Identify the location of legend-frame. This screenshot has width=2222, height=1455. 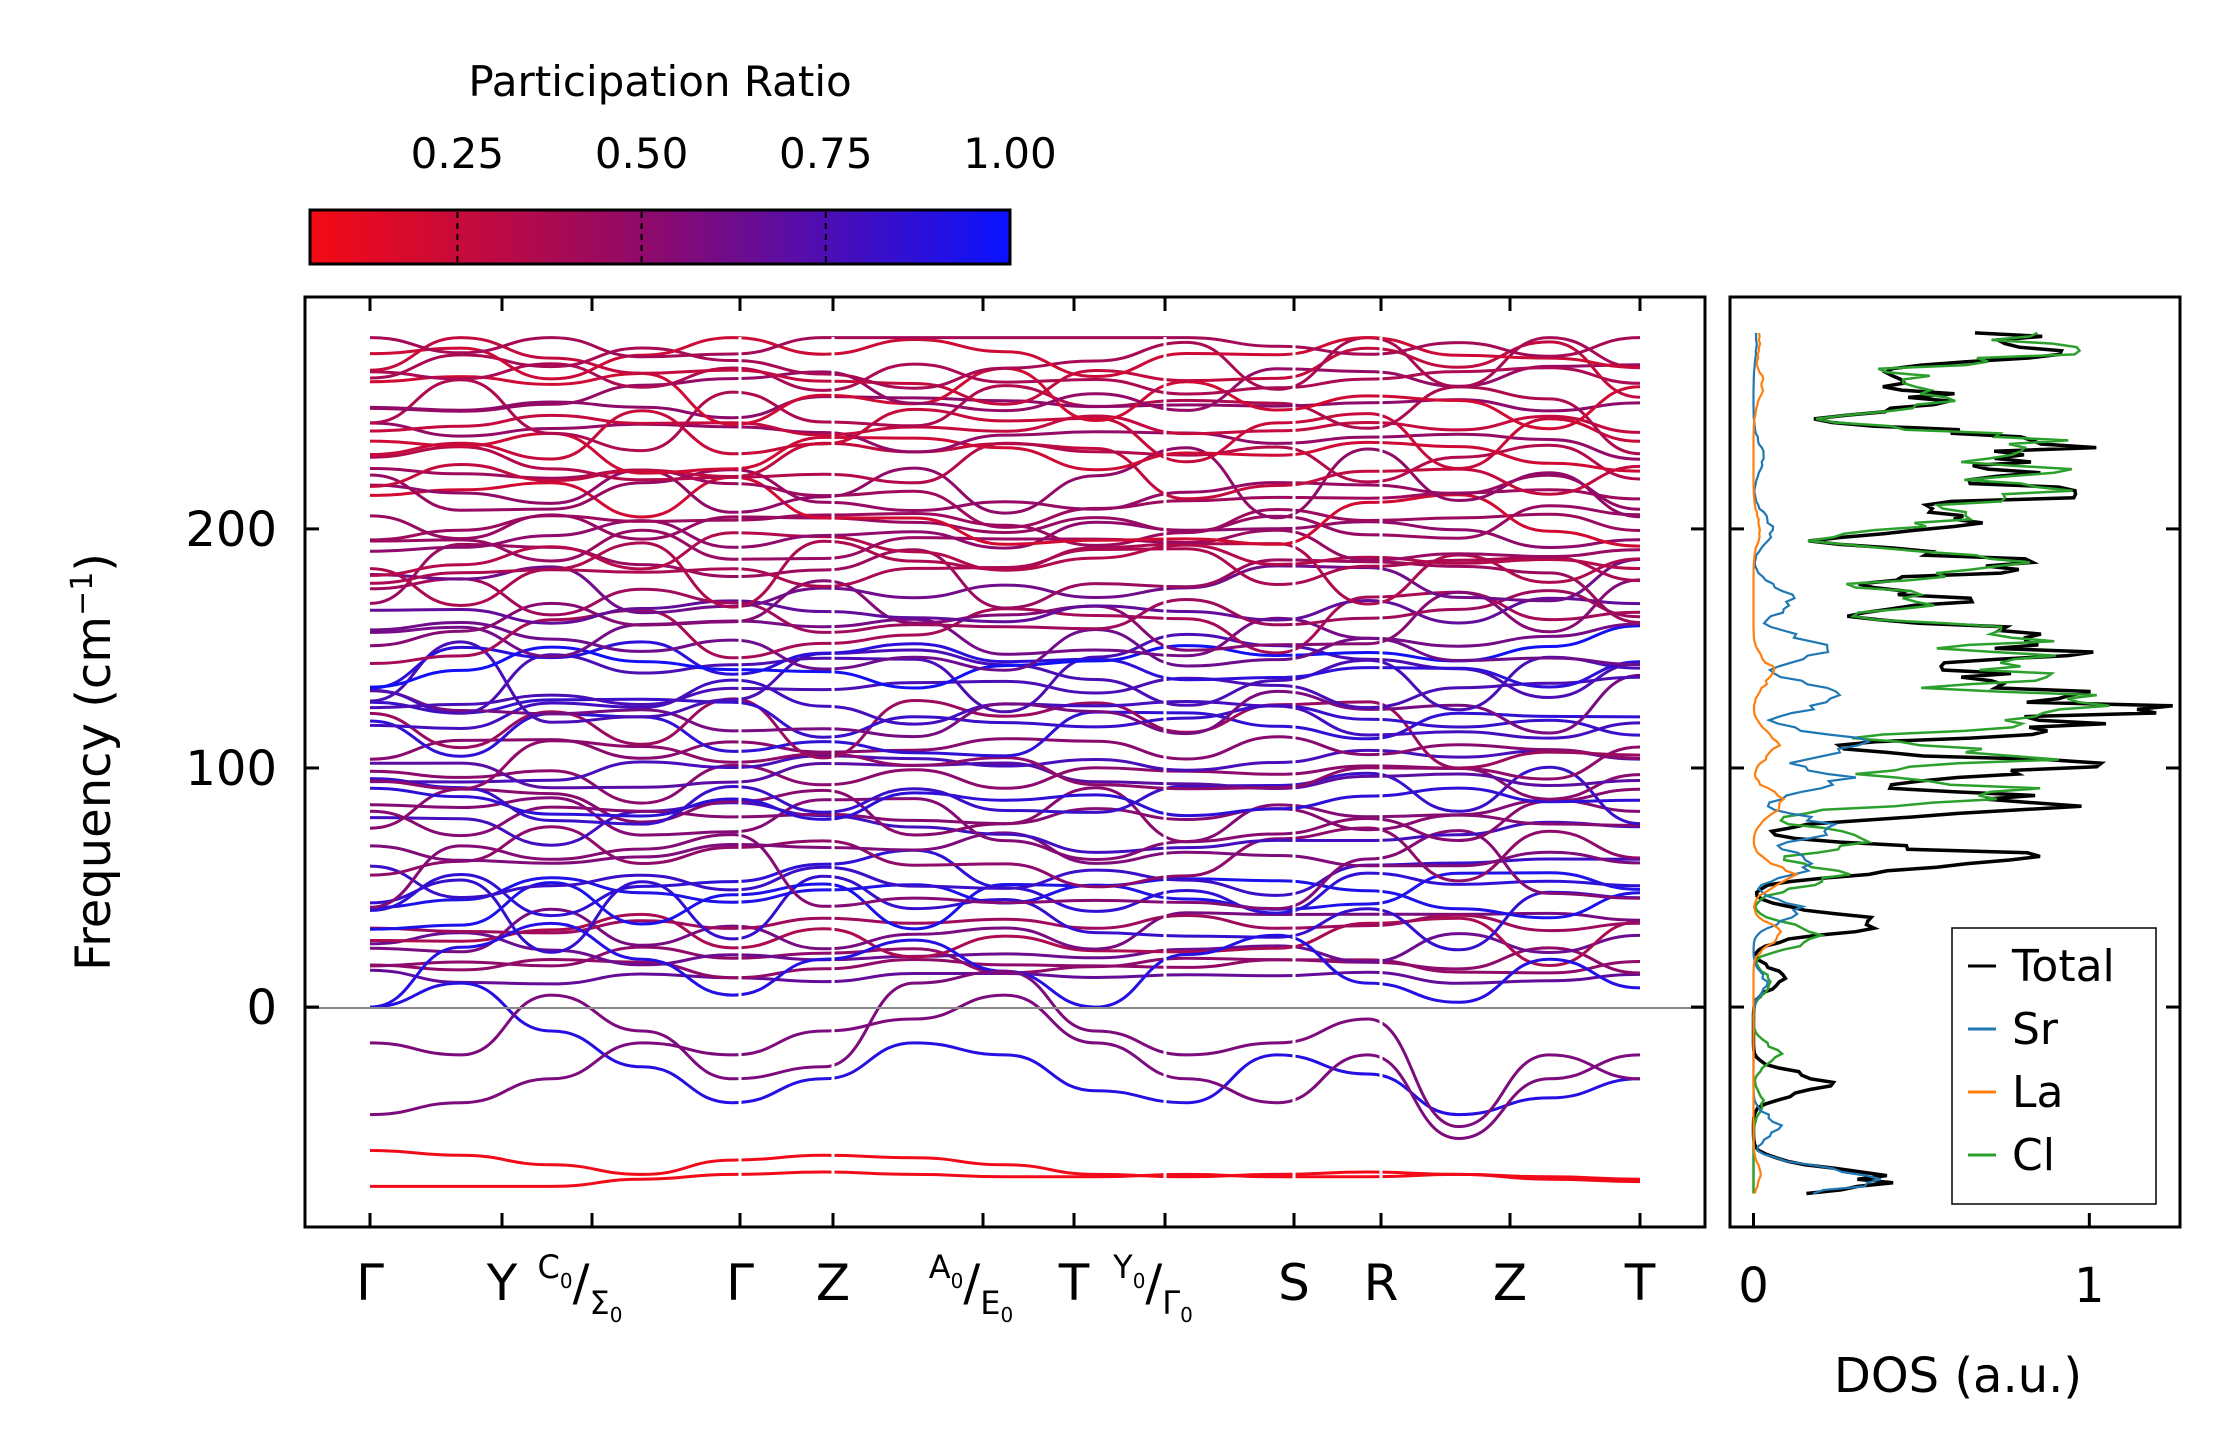
(2054, 1066).